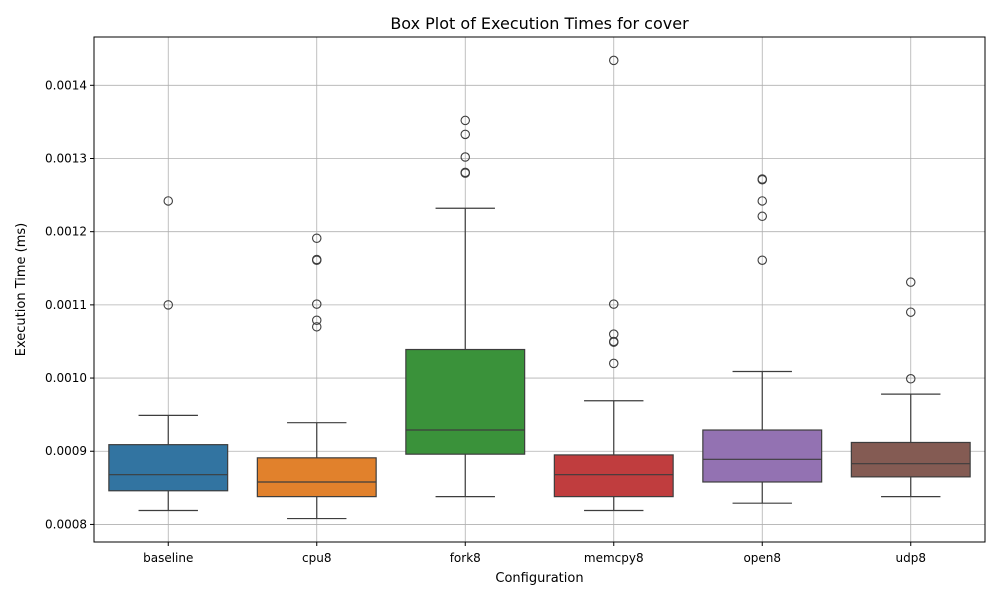 This screenshot has width=1000, height=600. I want to click on y-tick-label: 0.0008, so click(66, 524).